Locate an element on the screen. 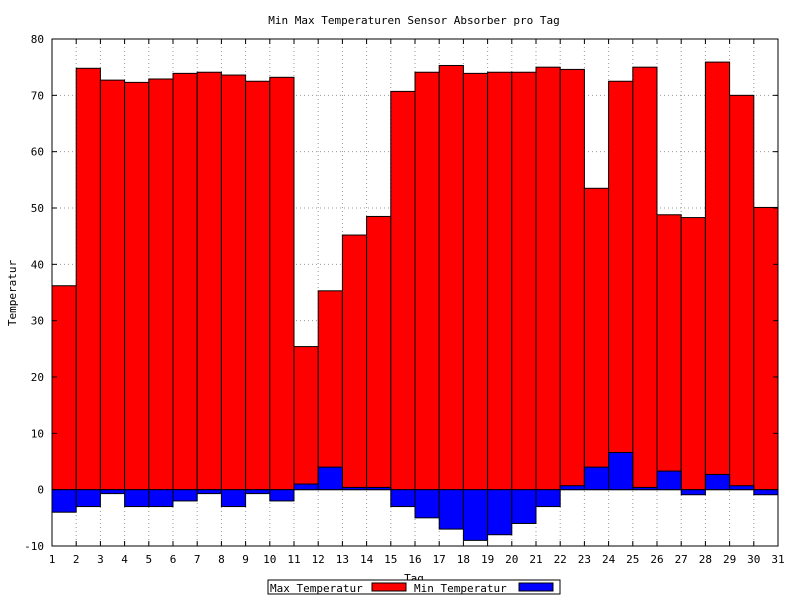  x-tick-label: 5 is located at coordinates (148, 559).